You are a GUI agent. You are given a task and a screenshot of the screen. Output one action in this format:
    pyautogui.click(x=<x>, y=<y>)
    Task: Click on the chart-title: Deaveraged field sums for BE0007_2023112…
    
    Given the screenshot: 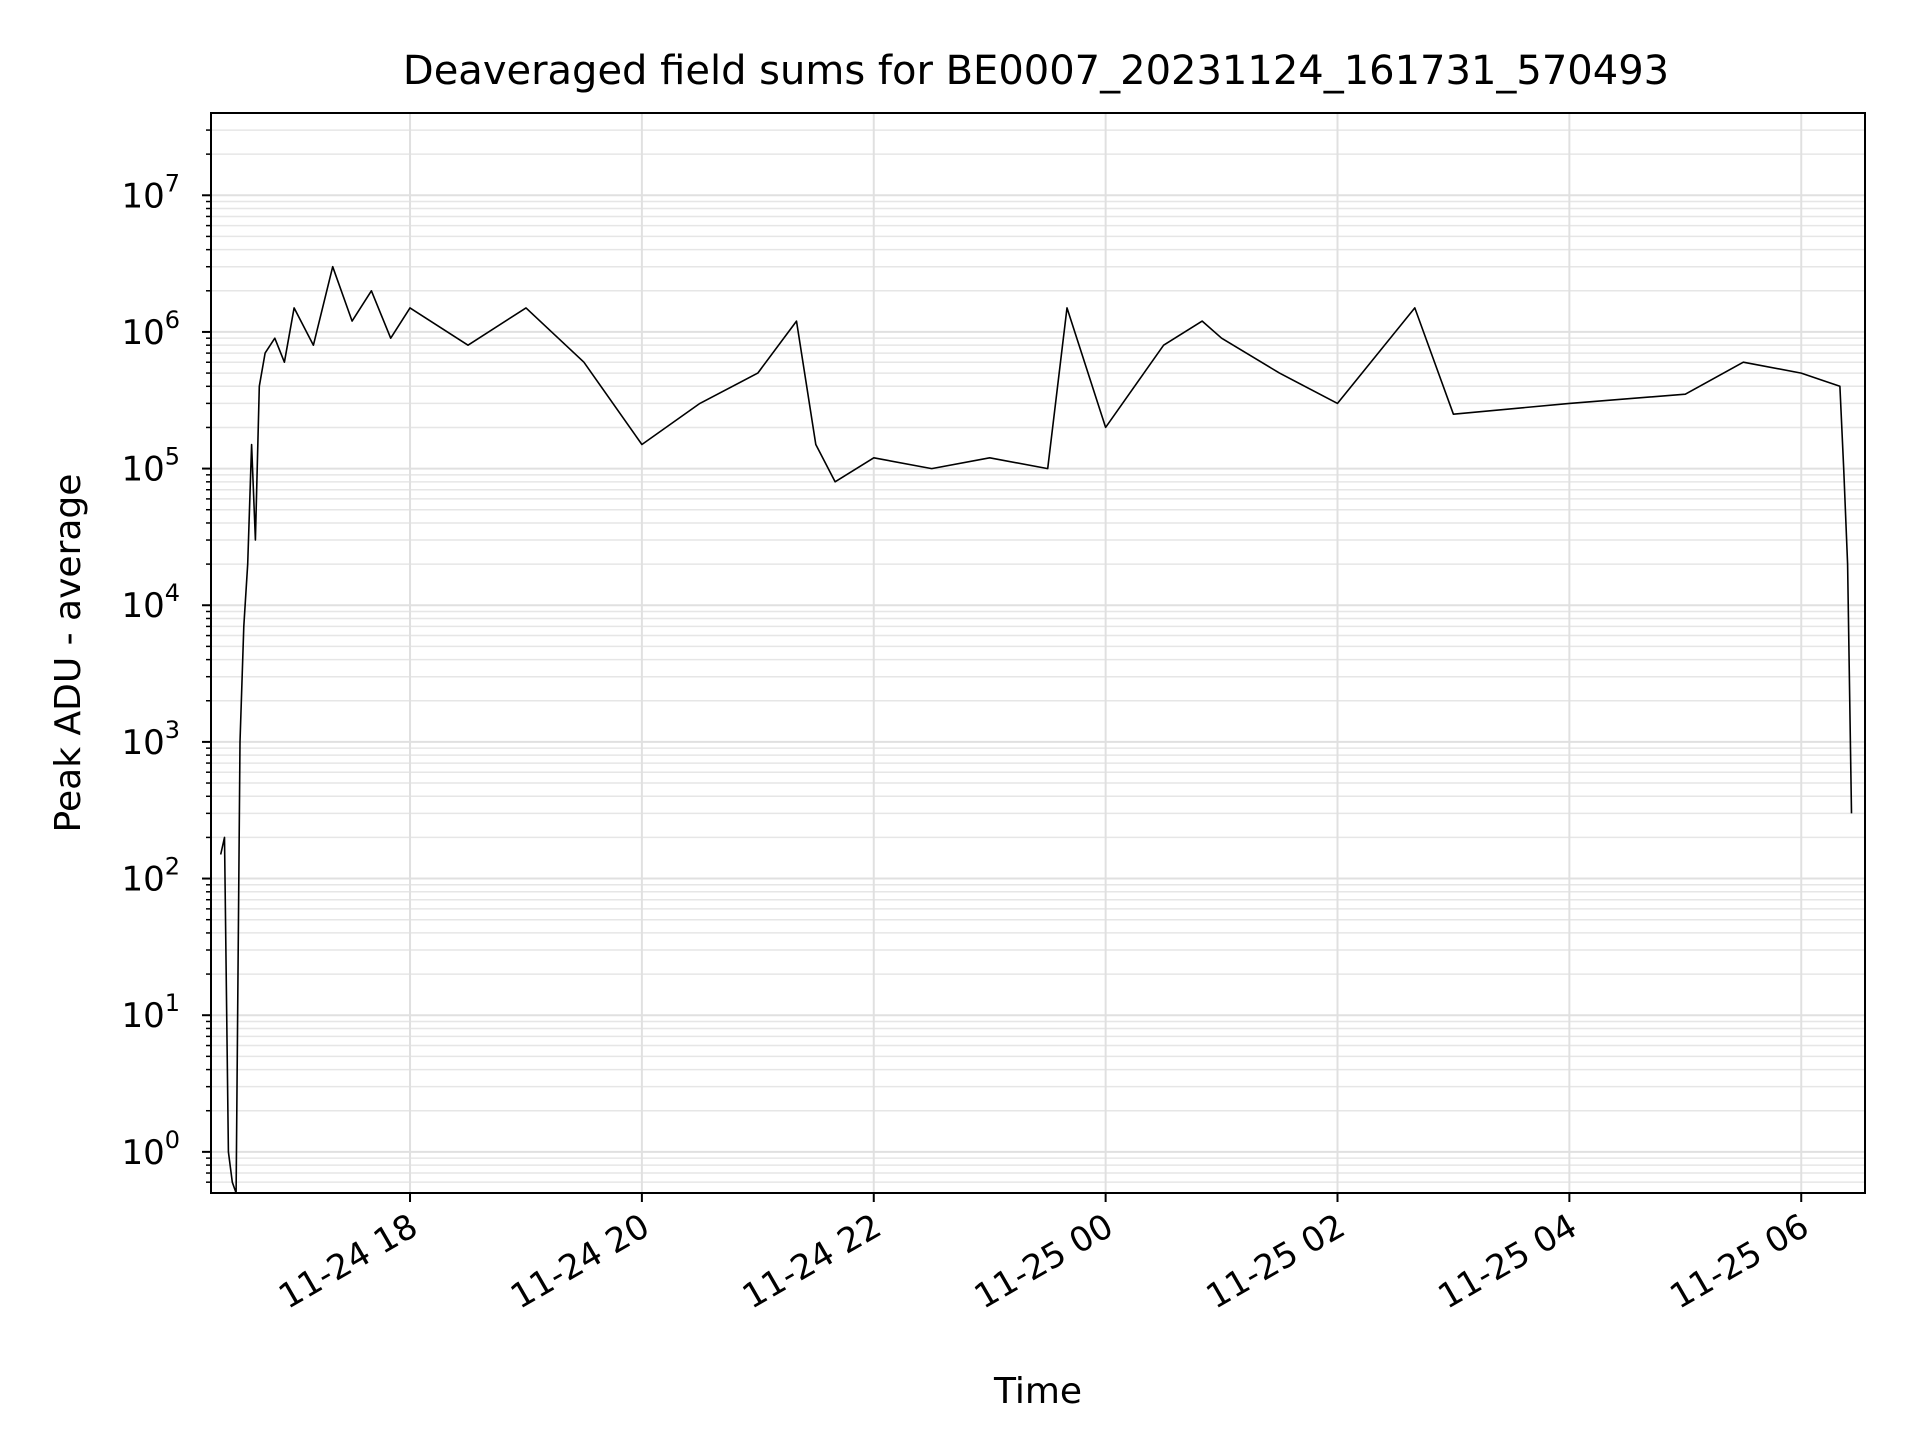 What is the action you would take?
    pyautogui.click(x=1036, y=71)
    